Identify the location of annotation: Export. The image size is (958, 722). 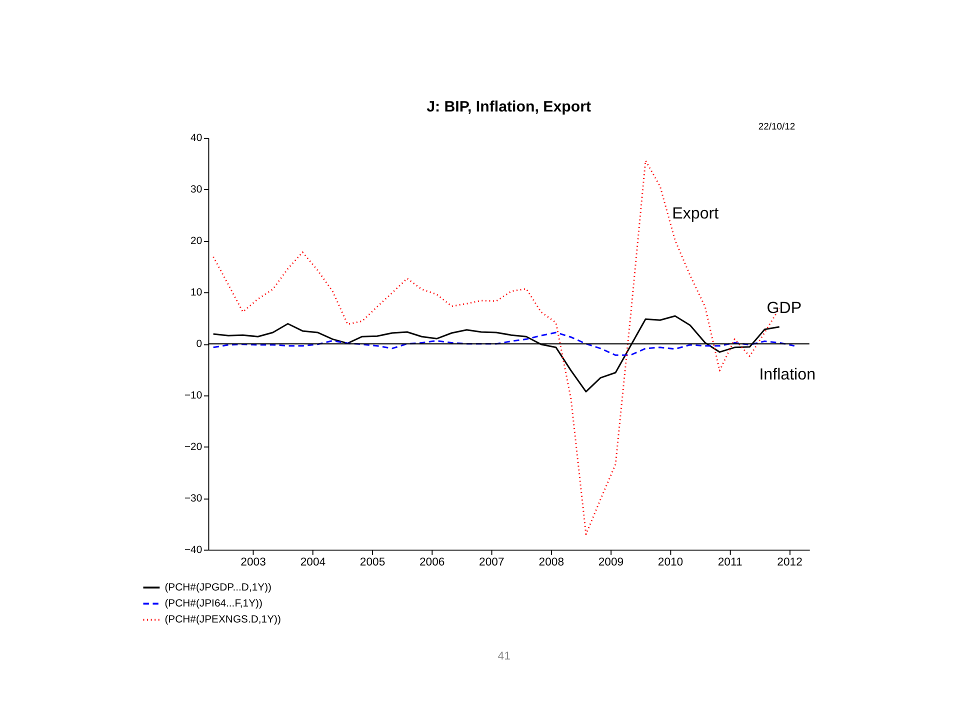
(696, 213).